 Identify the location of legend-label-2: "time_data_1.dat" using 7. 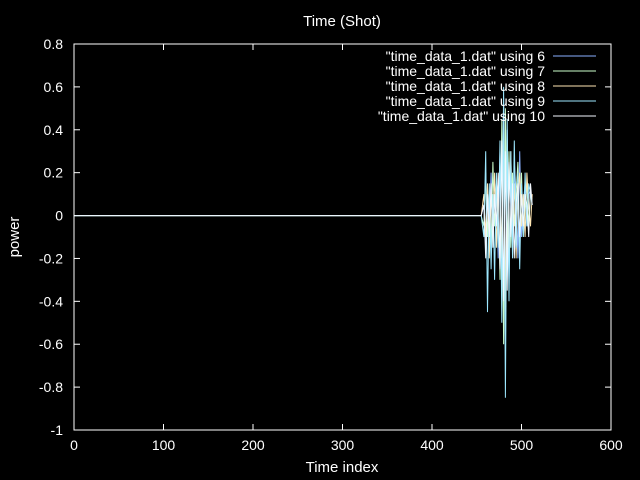
(466, 71).